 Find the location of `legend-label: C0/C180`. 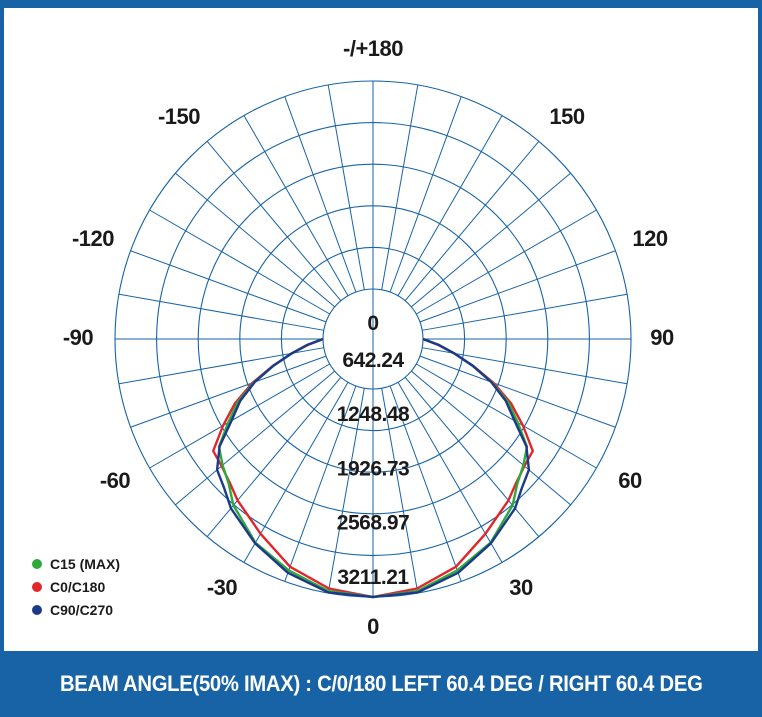

legend-label: C0/C180 is located at coordinates (78, 586).